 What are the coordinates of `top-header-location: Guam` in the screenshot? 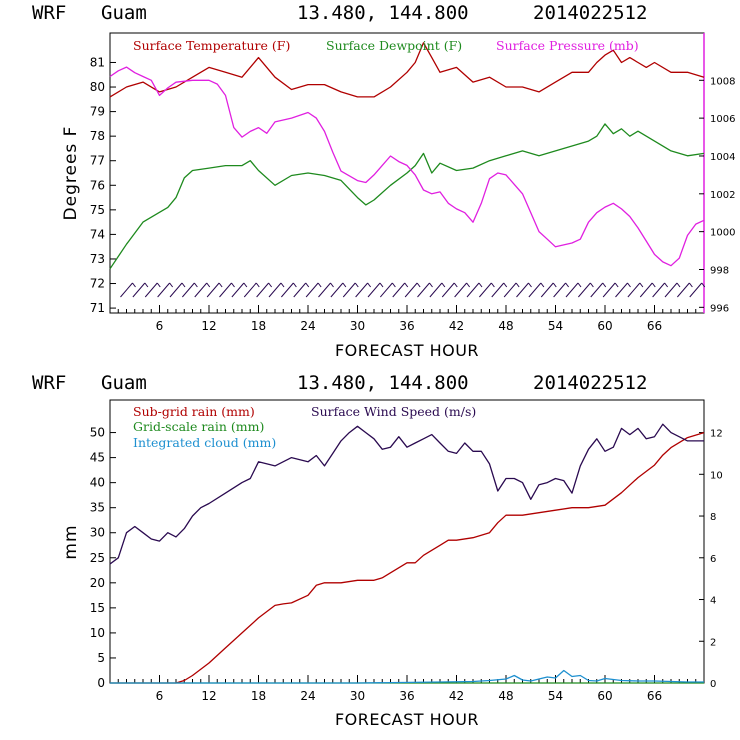 It's located at (124, 13).